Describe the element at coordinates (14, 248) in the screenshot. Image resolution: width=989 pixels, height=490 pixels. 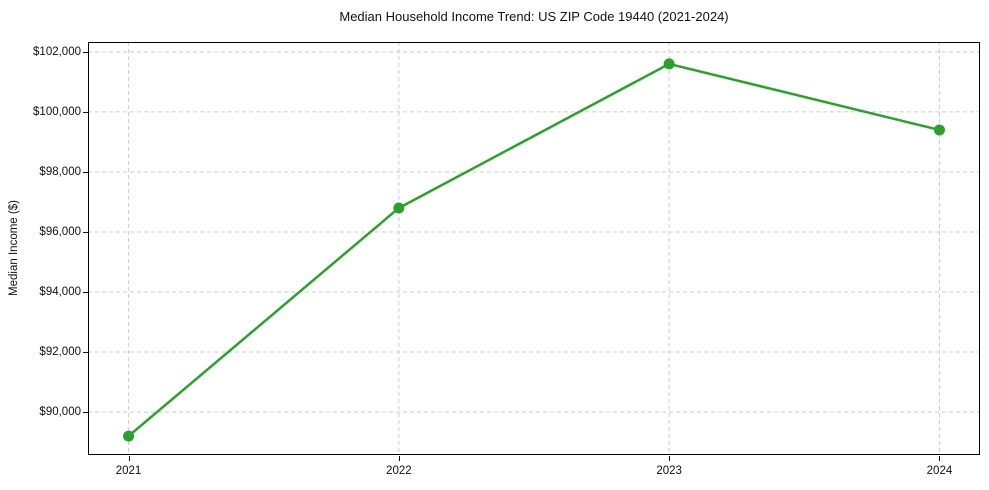
I see `y-axis-label: Median Income ($)` at that location.